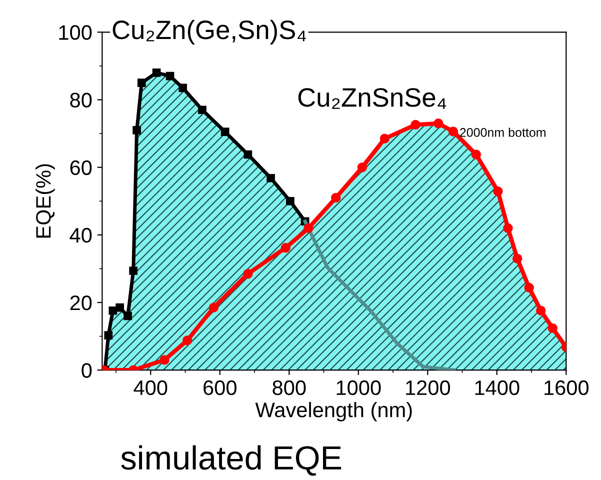 This screenshot has height=480, width=601. What do you see at coordinates (75, 32) in the screenshot?
I see `y-tick-label: 100` at bounding box center [75, 32].